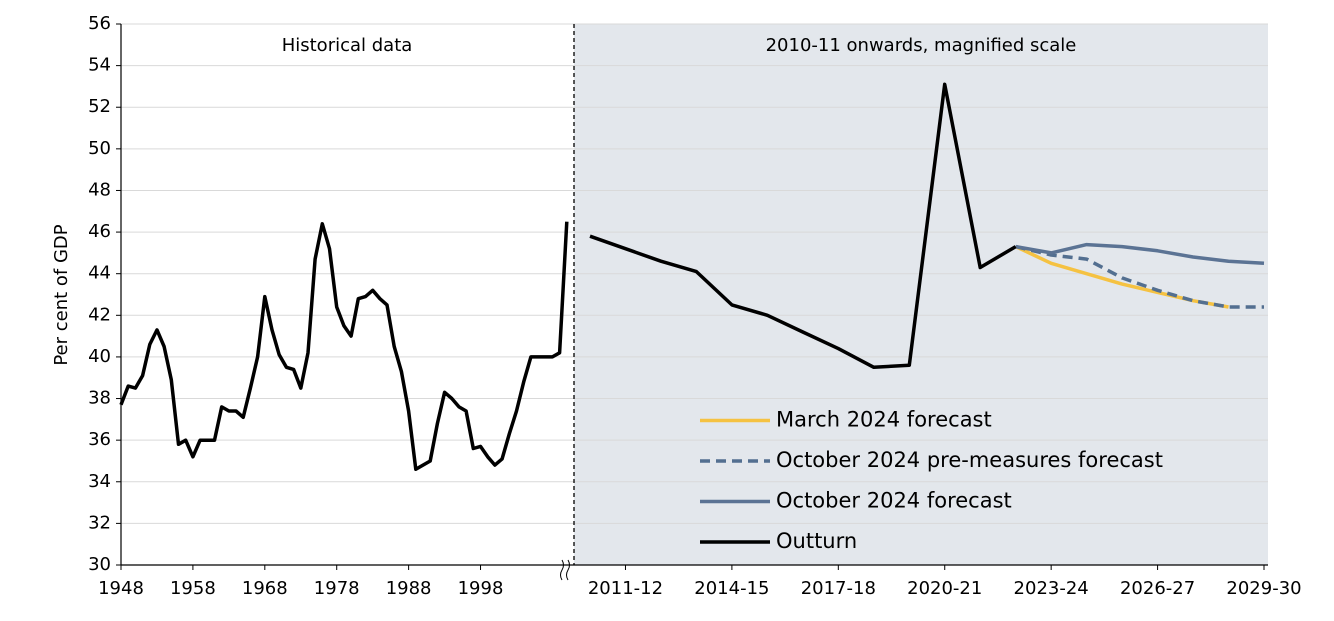  Describe the element at coordinates (838, 588) in the screenshot. I see `x-tick-label: 2017-18` at that location.